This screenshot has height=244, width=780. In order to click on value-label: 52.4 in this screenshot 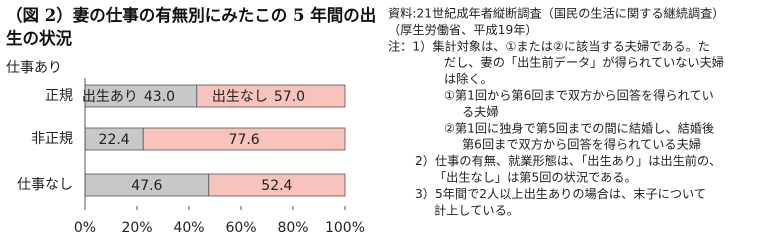, I will do `click(276, 186)`.